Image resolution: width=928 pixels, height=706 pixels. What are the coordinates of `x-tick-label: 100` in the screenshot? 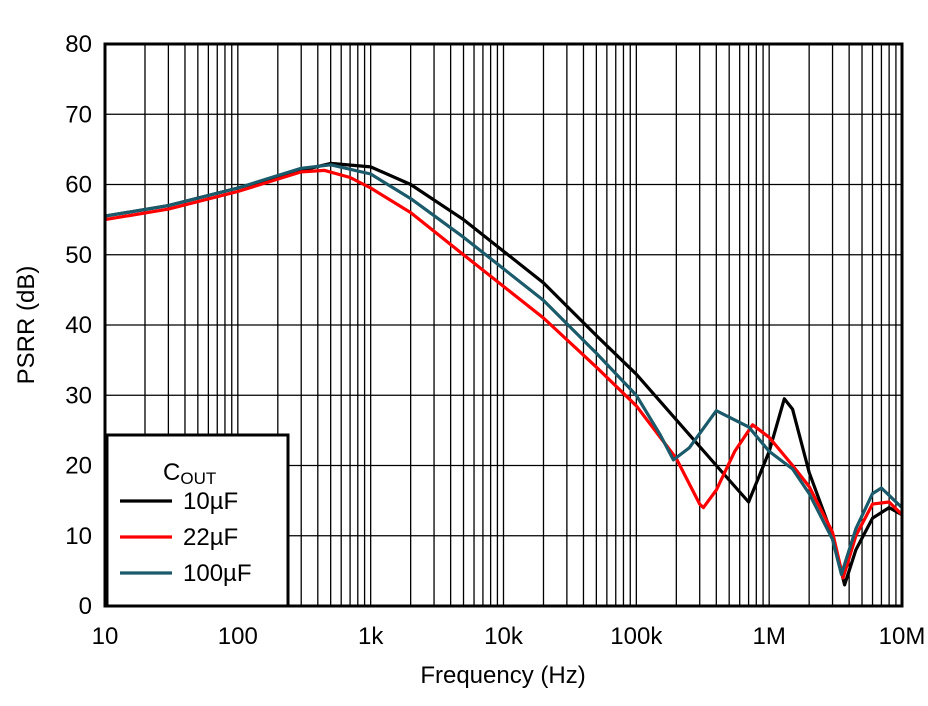 It's located at (238, 636).